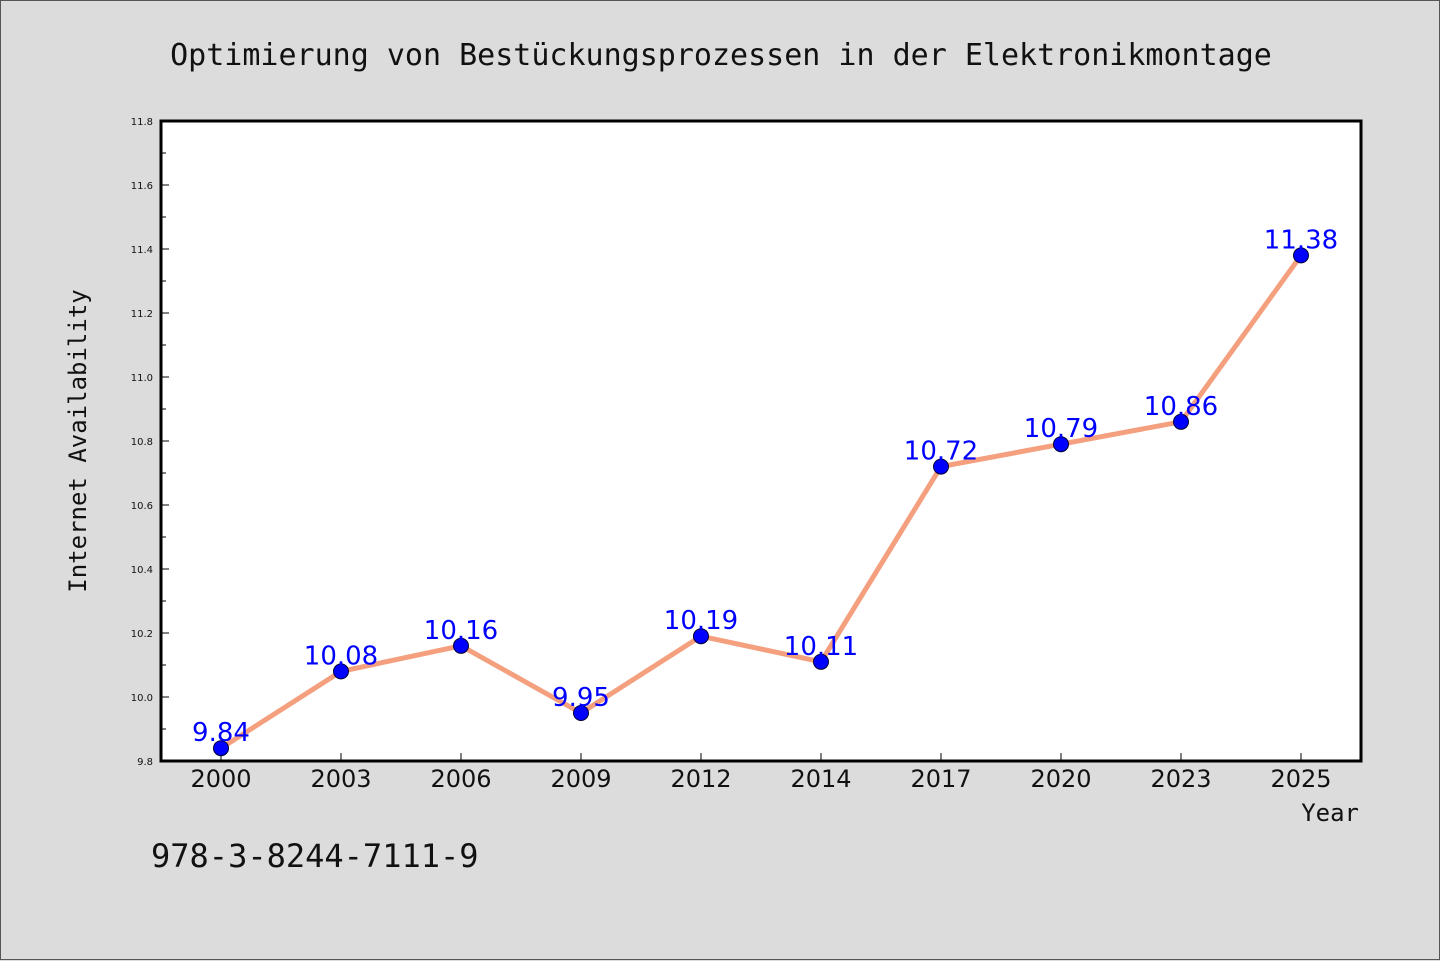 The height and width of the screenshot is (961, 1440). What do you see at coordinates (142, 250) in the screenshot?
I see `y-tick-label: 11.4` at bounding box center [142, 250].